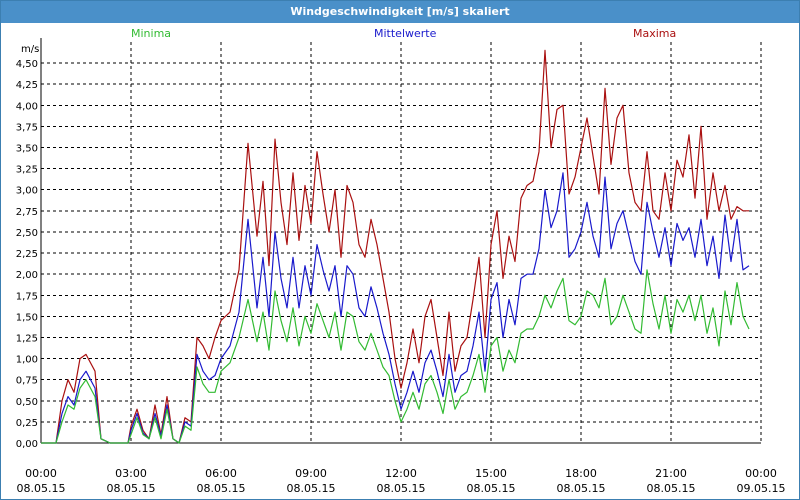 The image size is (800, 500). I want to click on y-tick-label: 1,25, so click(27, 338).